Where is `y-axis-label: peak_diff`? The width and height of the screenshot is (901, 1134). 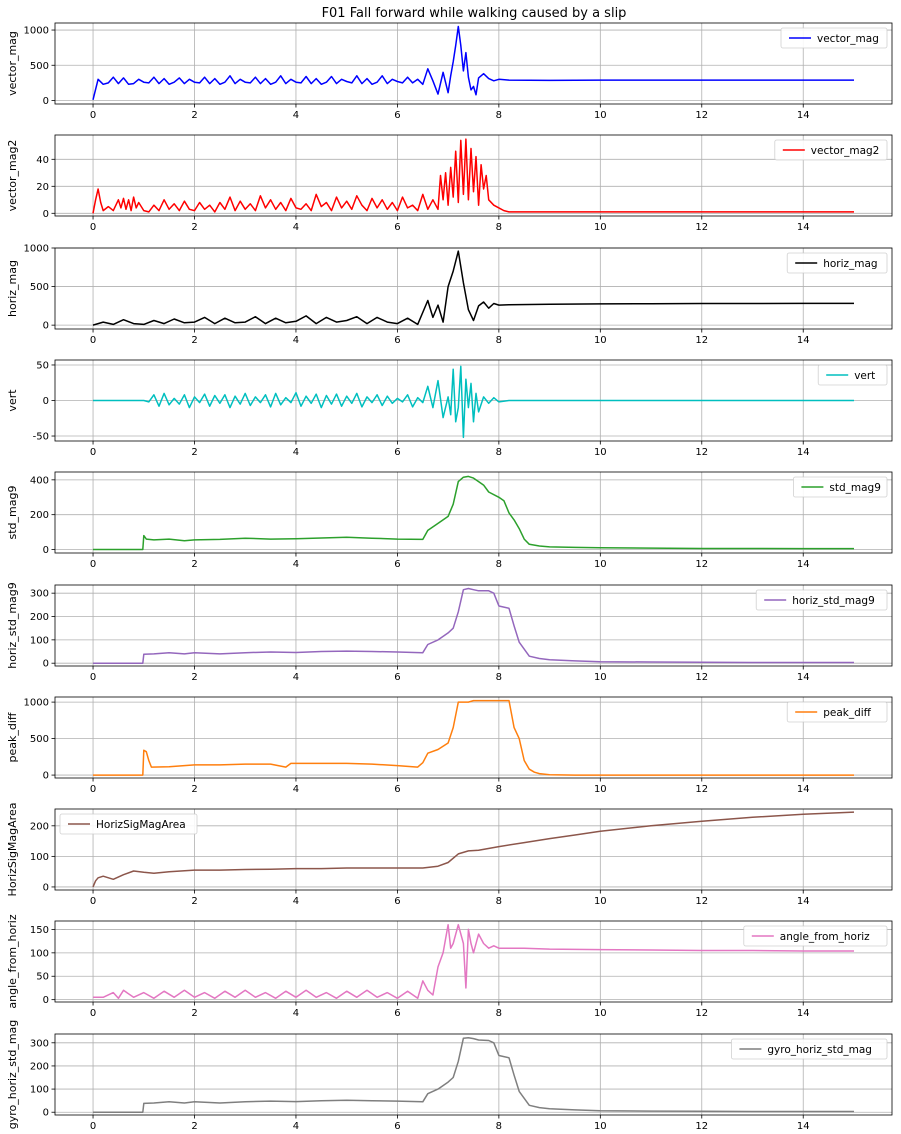
y-axis-label: peak_diff is located at coordinates (12, 737).